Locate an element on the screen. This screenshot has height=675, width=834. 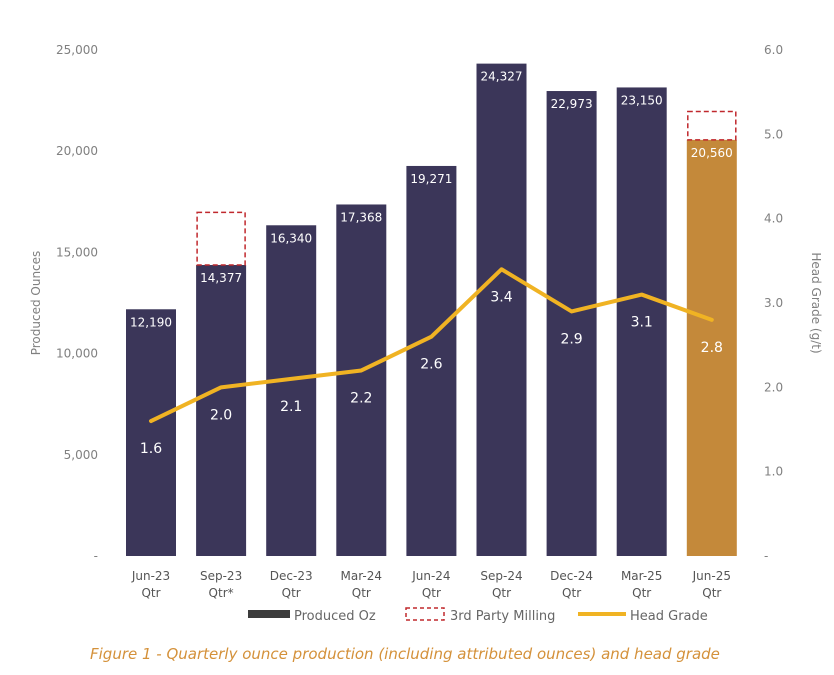
head-grade-label: 2.2 is located at coordinates (361, 398).